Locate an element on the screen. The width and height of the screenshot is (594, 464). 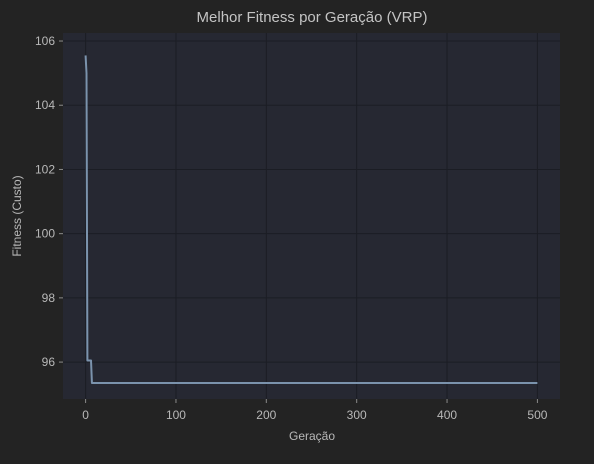
x-tick-label: 400 is located at coordinates (447, 415).